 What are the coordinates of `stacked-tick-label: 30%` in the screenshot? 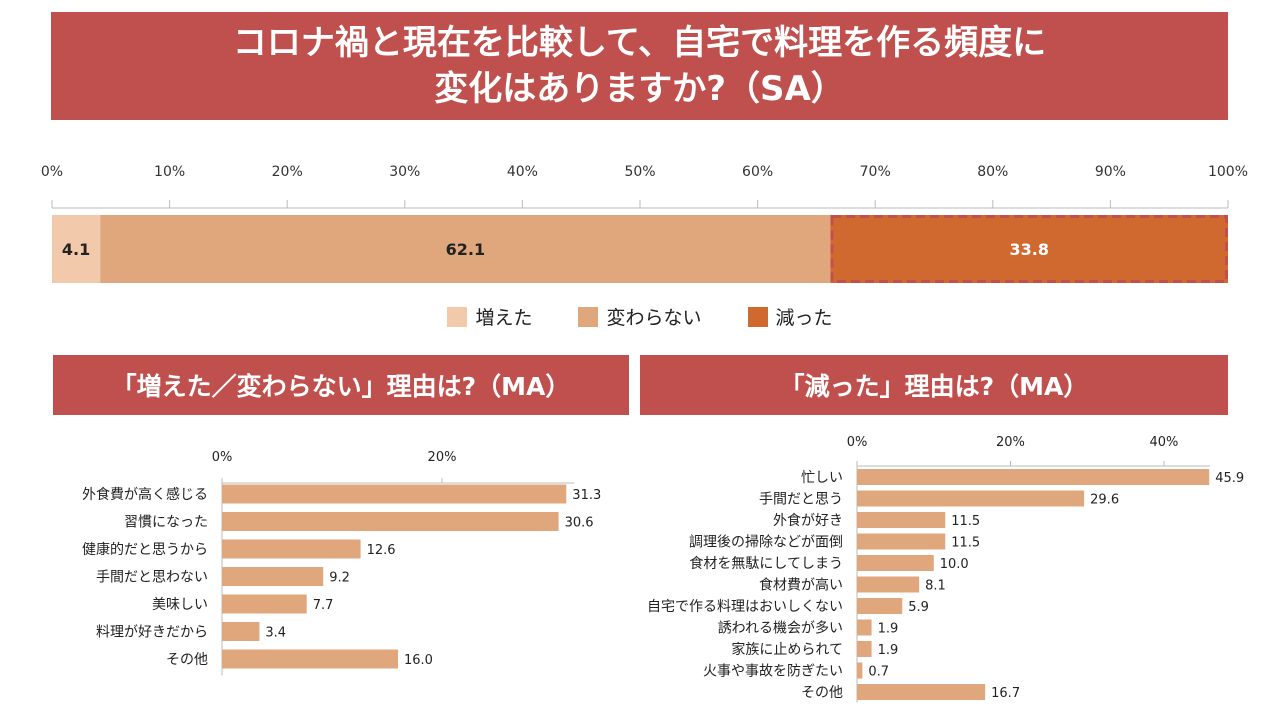 It's located at (404, 172).